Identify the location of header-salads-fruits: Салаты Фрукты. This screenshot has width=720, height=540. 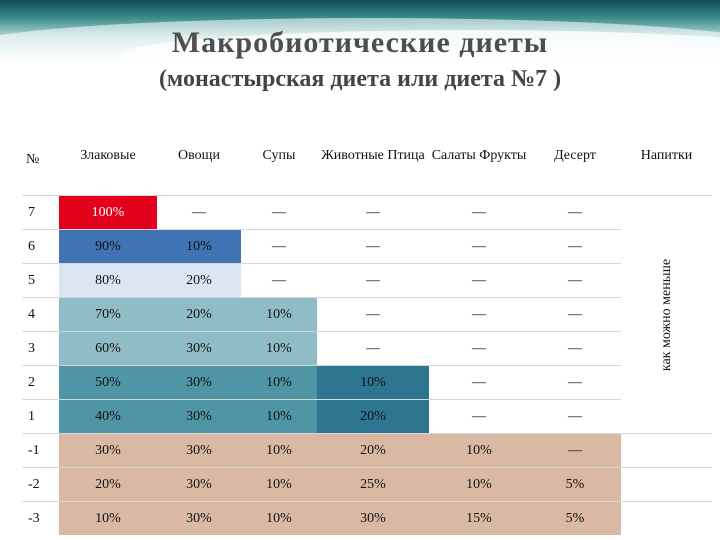
(479, 155).